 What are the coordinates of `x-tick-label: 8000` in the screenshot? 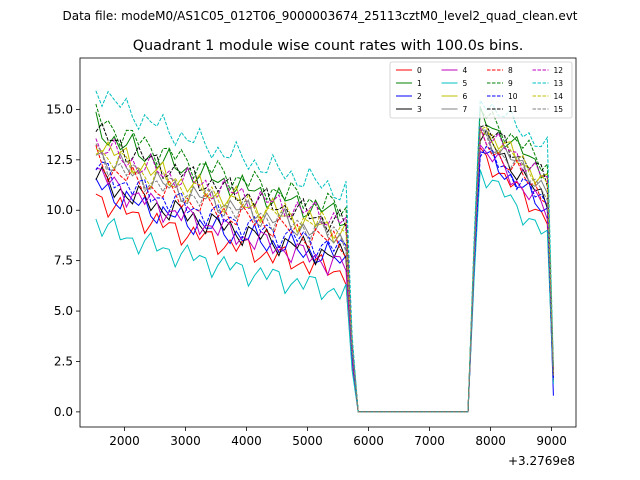 It's located at (490, 441).